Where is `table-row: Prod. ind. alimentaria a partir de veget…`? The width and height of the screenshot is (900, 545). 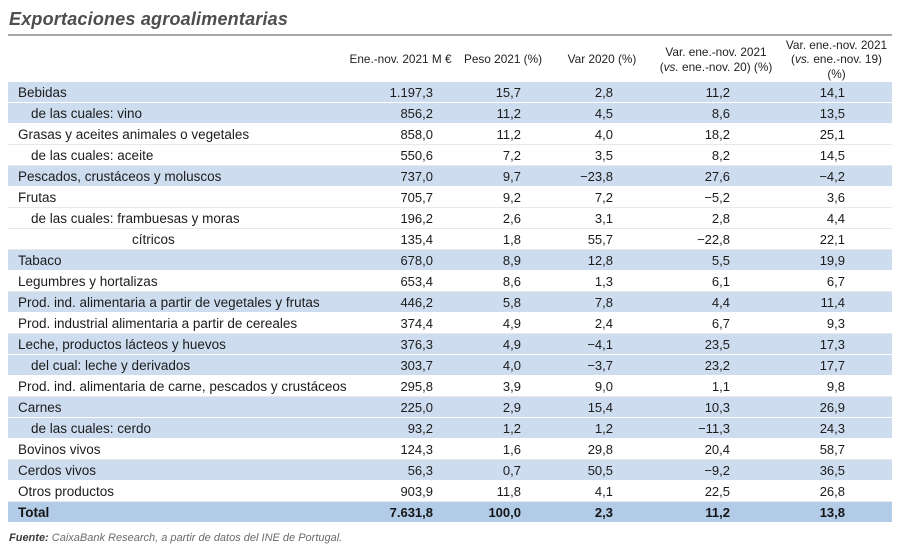
table-row: Prod. ind. alimentaria a partir de veget… is located at coordinates (450, 302).